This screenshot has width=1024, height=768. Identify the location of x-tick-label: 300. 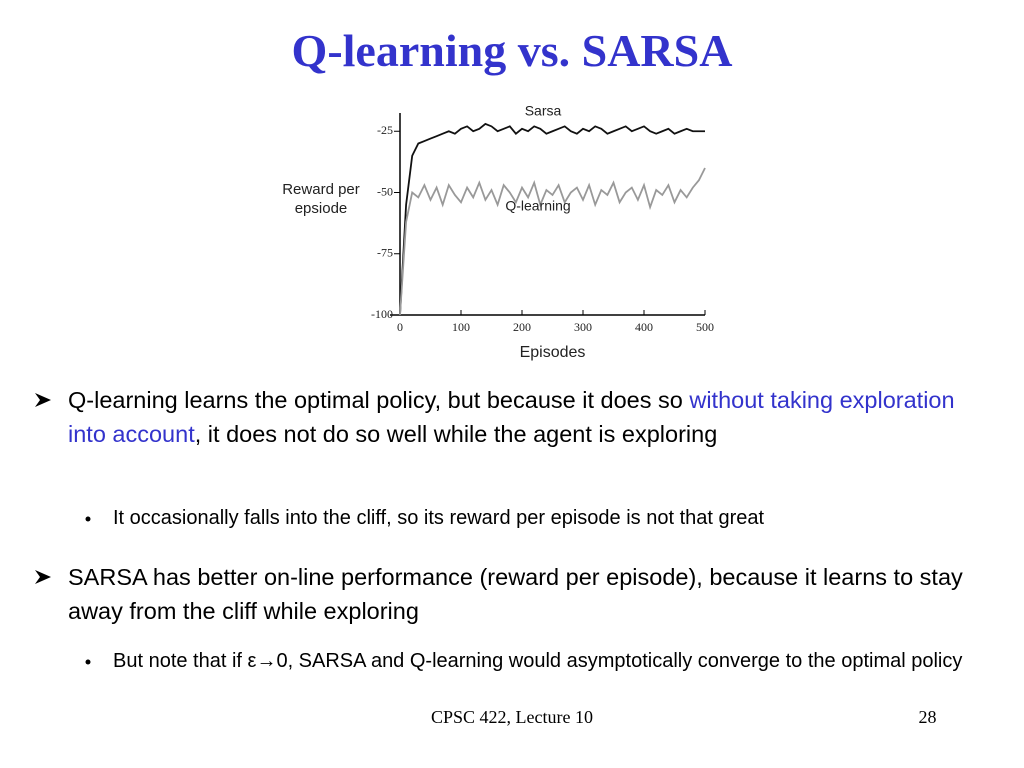
(583, 327).